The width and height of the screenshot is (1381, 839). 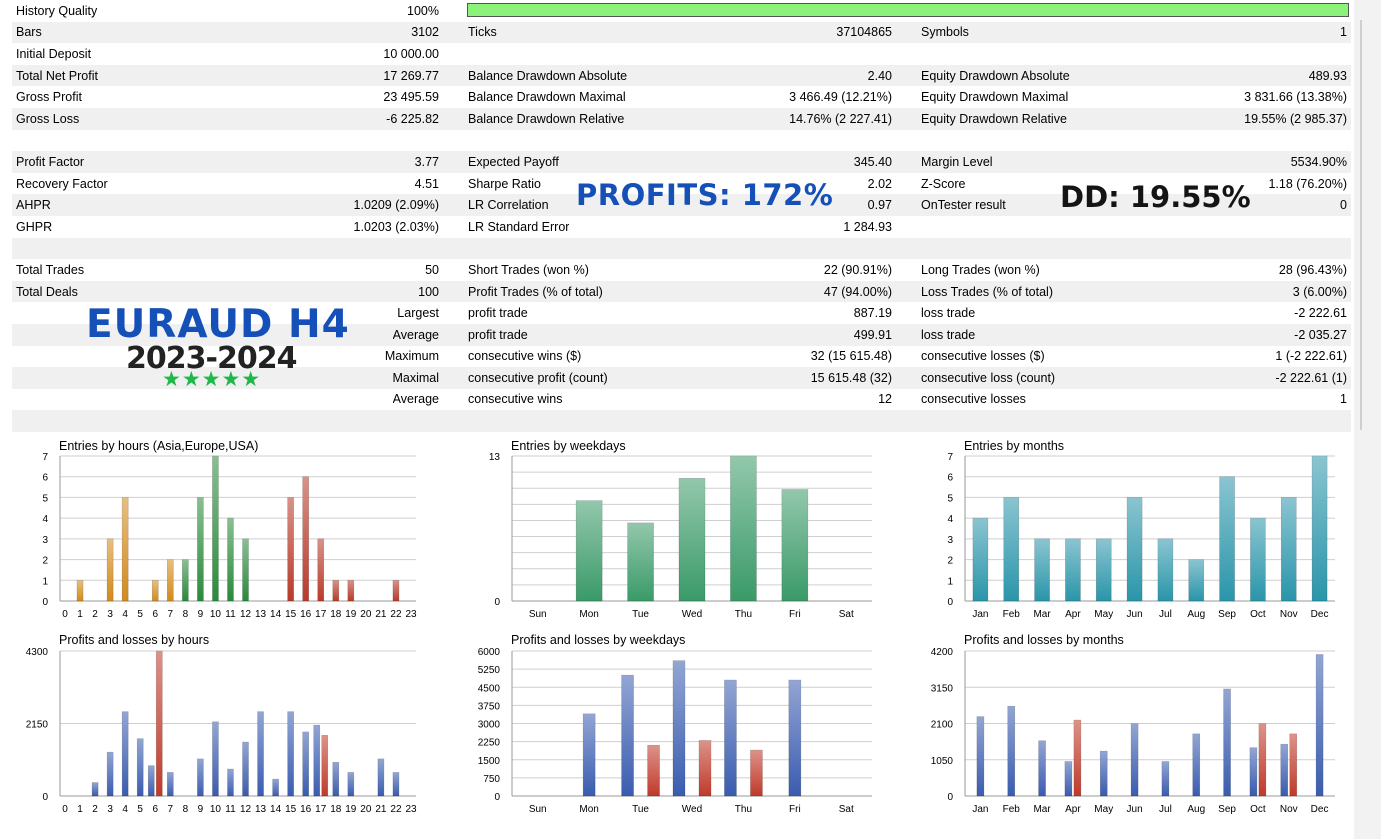 What do you see at coordinates (1320, 809) in the screenshot?
I see `x-tick-label: Dec` at bounding box center [1320, 809].